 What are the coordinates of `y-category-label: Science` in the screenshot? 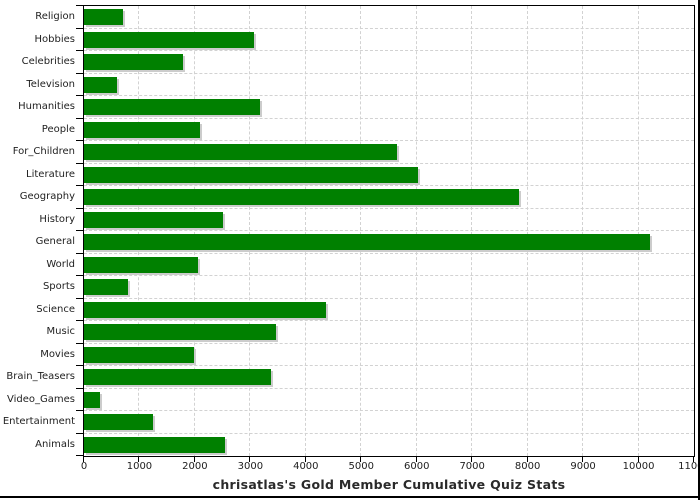 It's located at (55, 309).